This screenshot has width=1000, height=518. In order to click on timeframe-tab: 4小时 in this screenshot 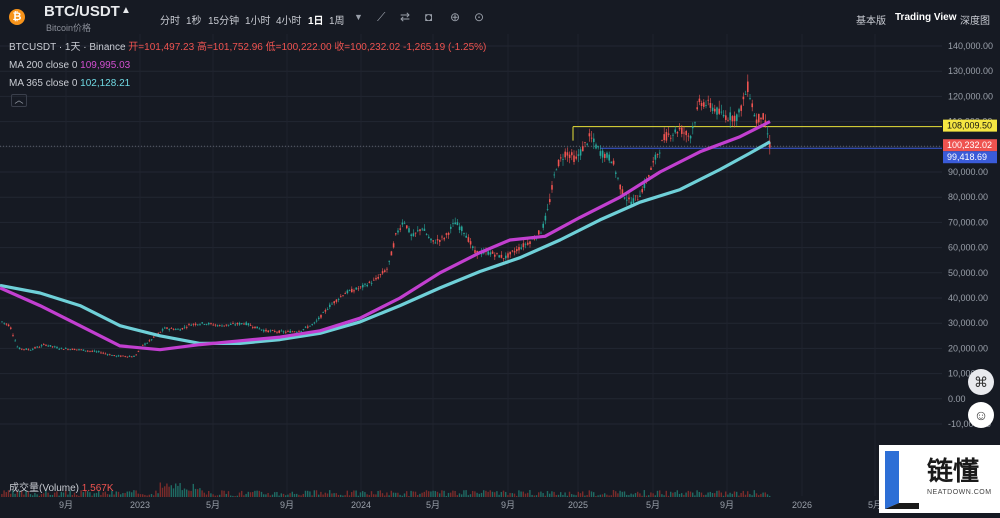, I will do `click(289, 21)`.